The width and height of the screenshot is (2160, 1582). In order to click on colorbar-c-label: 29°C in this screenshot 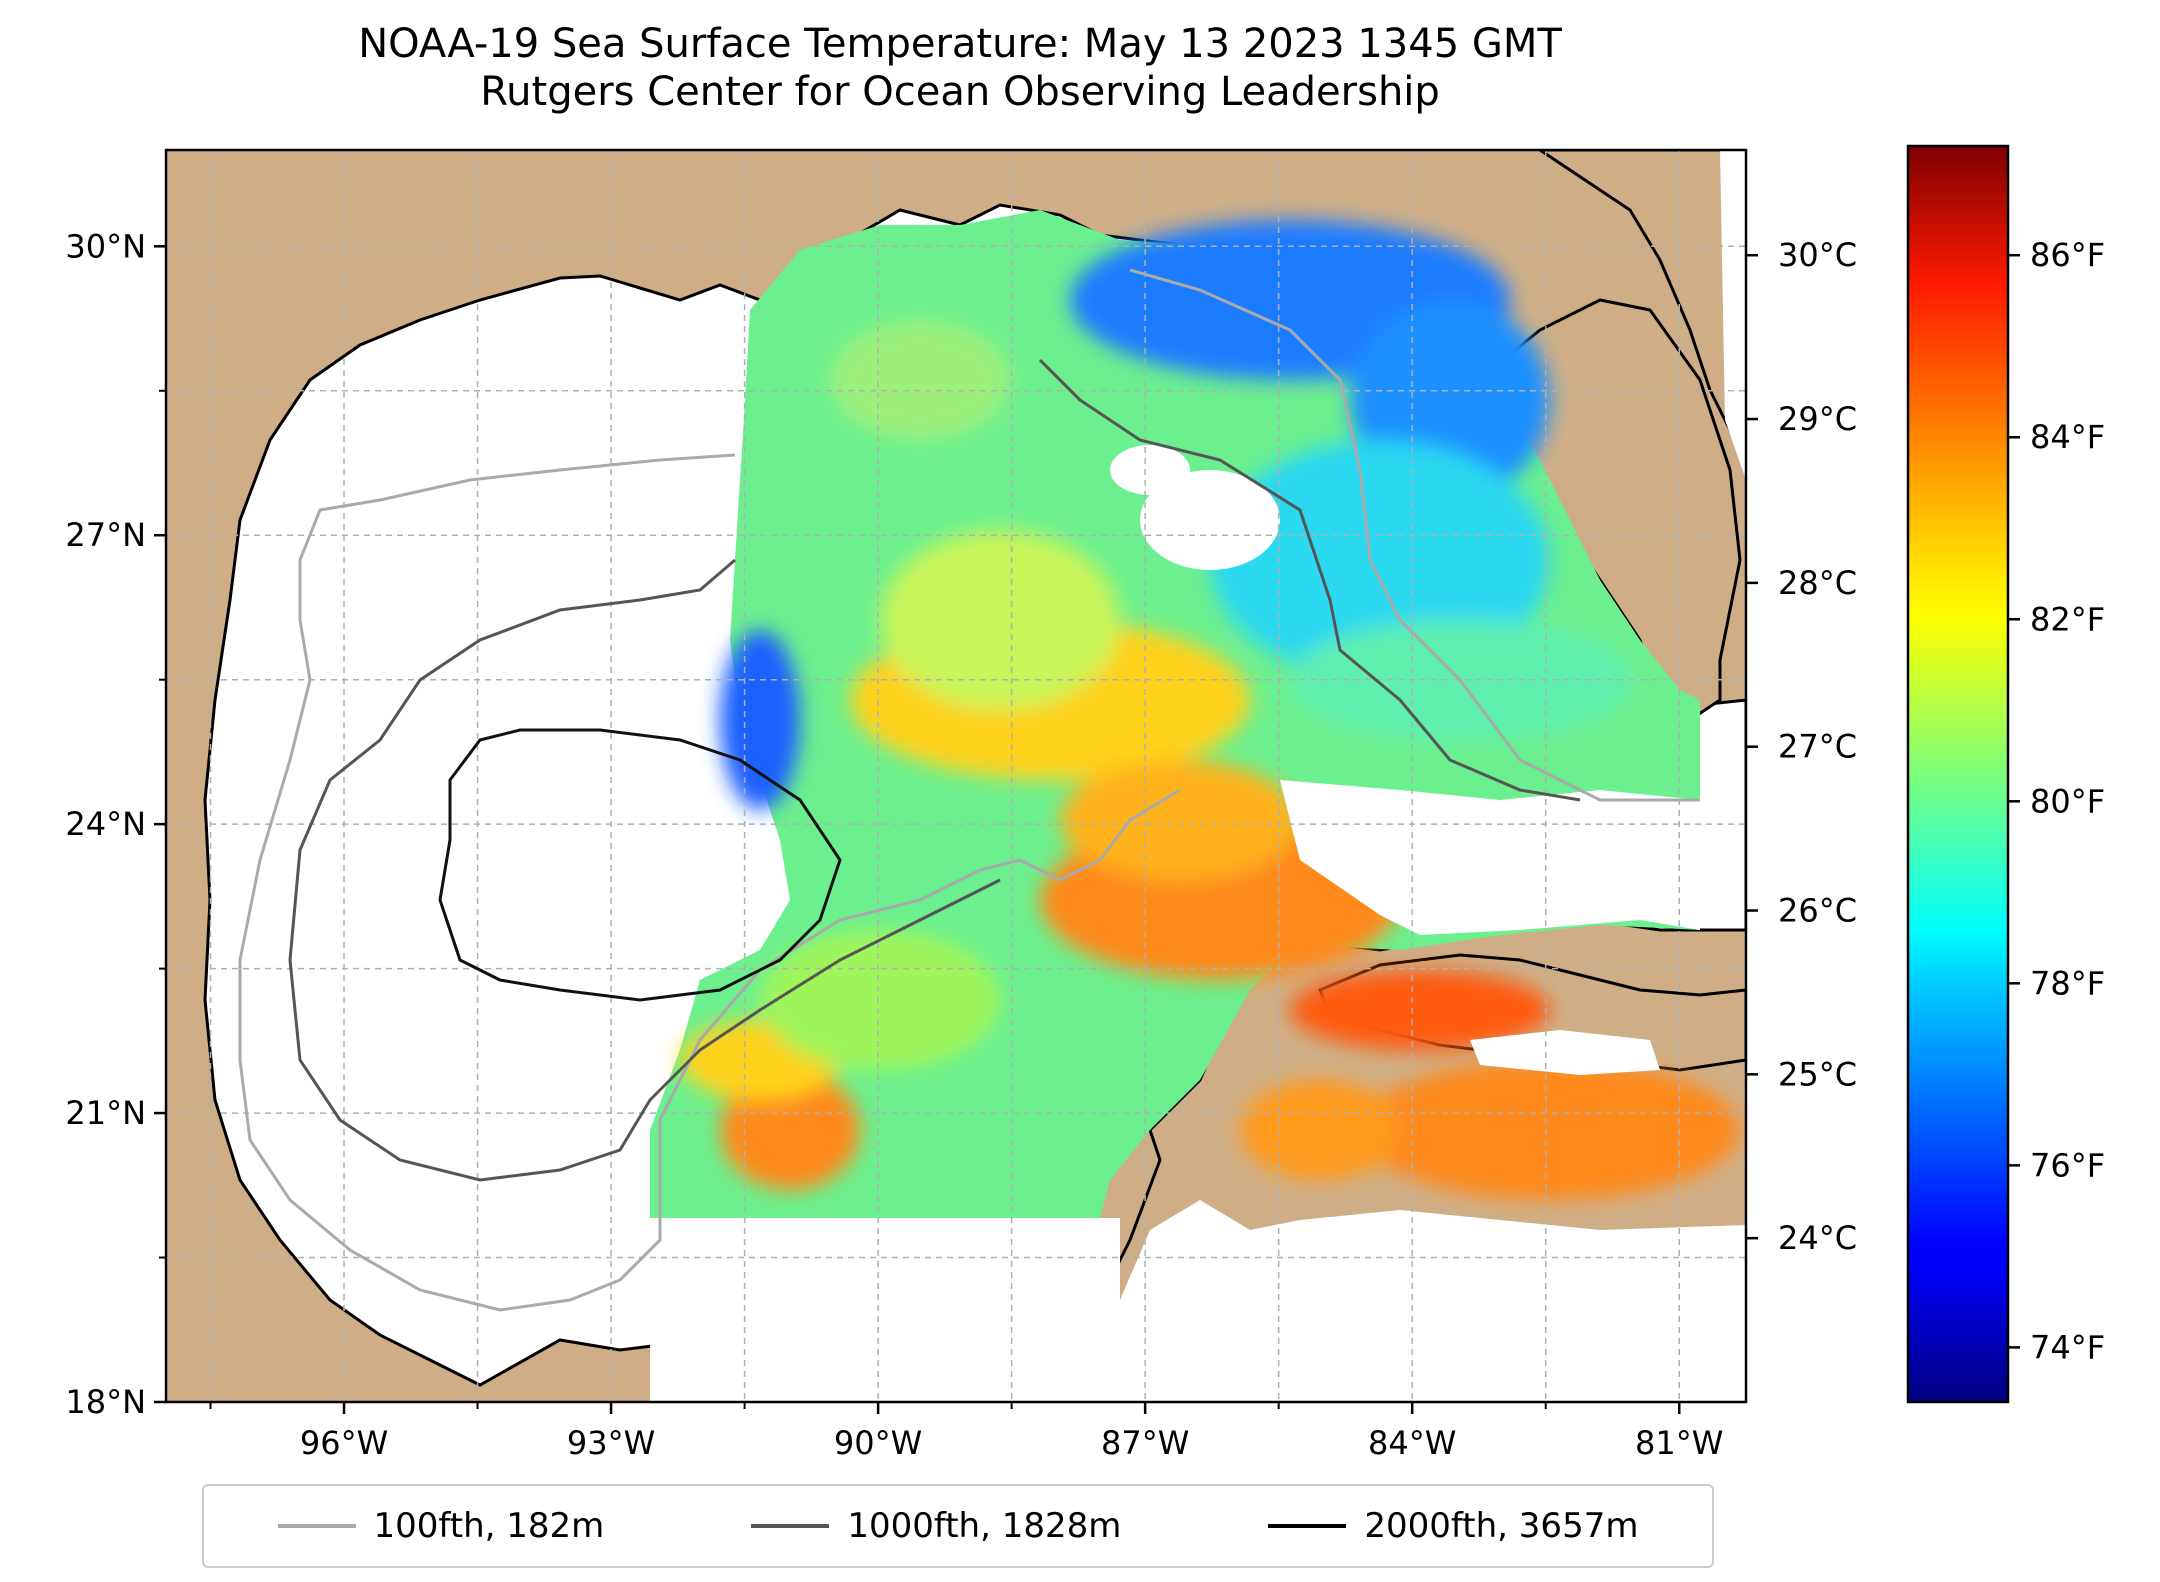, I will do `click(1817, 419)`.